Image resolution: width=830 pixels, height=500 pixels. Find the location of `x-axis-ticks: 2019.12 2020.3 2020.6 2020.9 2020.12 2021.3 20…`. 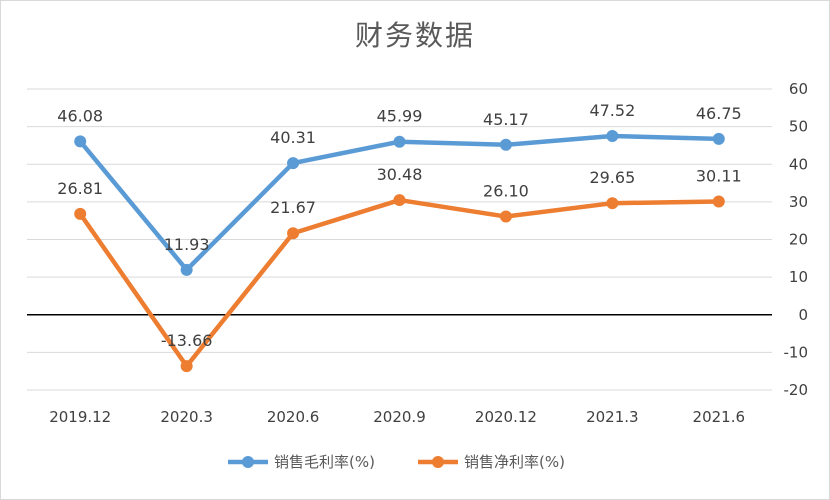

x-axis-ticks: 2019.12 2020.3 2020.6 2020.9 2020.12 2021.3 20… is located at coordinates (397, 417).